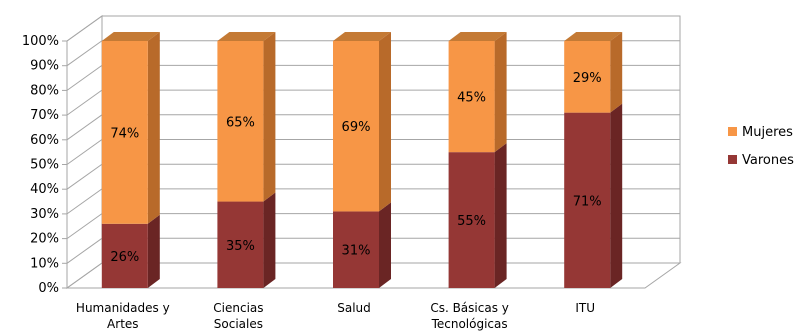 This screenshot has width=802, height=336. What do you see at coordinates (44, 263) in the screenshot?
I see `y-tick-label: 10%` at bounding box center [44, 263].